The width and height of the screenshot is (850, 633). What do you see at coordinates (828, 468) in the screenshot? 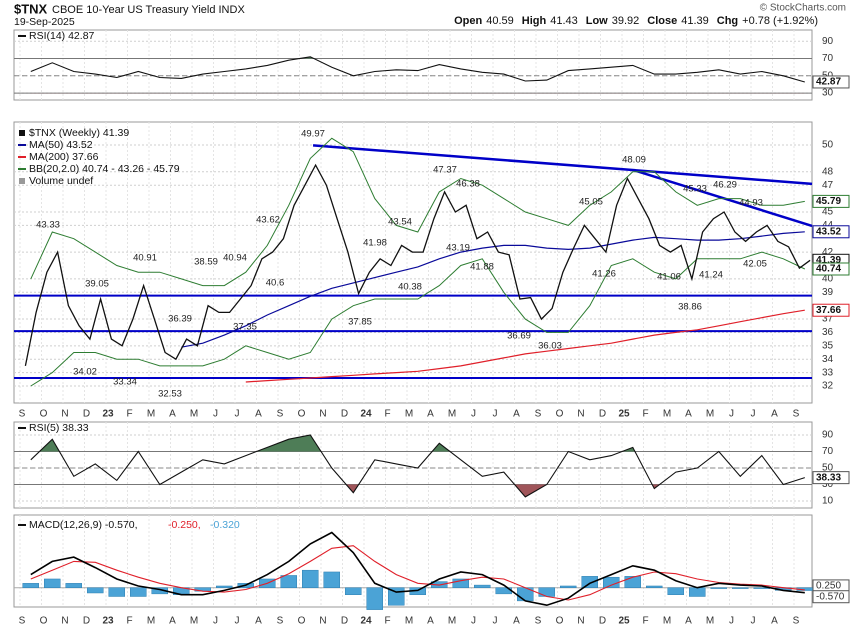
I see `y-tick-label: 50` at bounding box center [828, 468].